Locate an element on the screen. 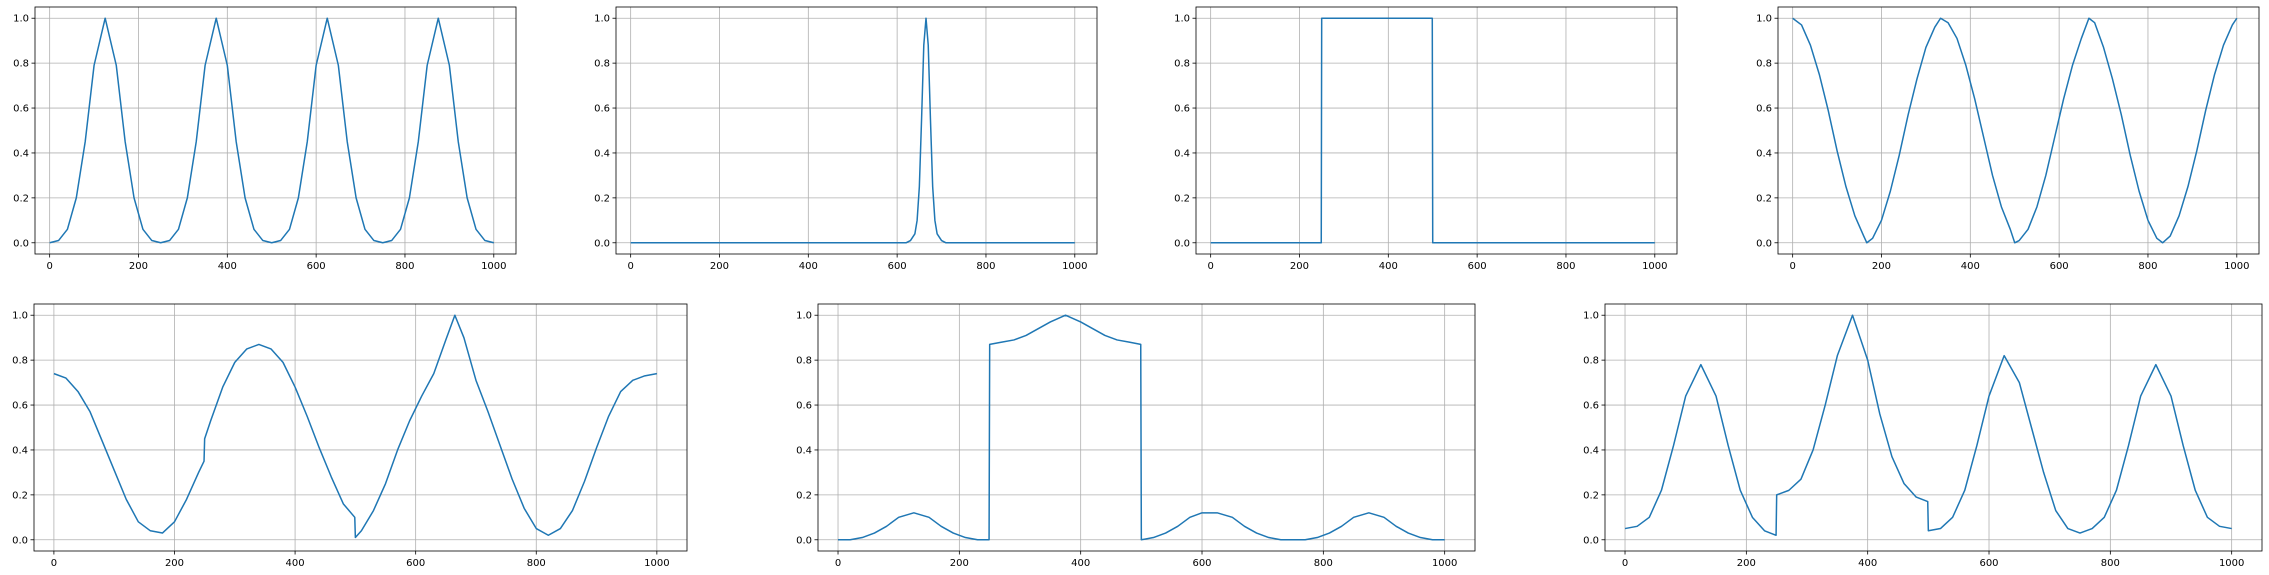 Image resolution: width=2269 pixels, height=575 pixels. chart-1: 0 200 400 600 800 1000 0.0 0.2 0.4 0.6 0.8 1.0 is located at coordinates (265, 139).